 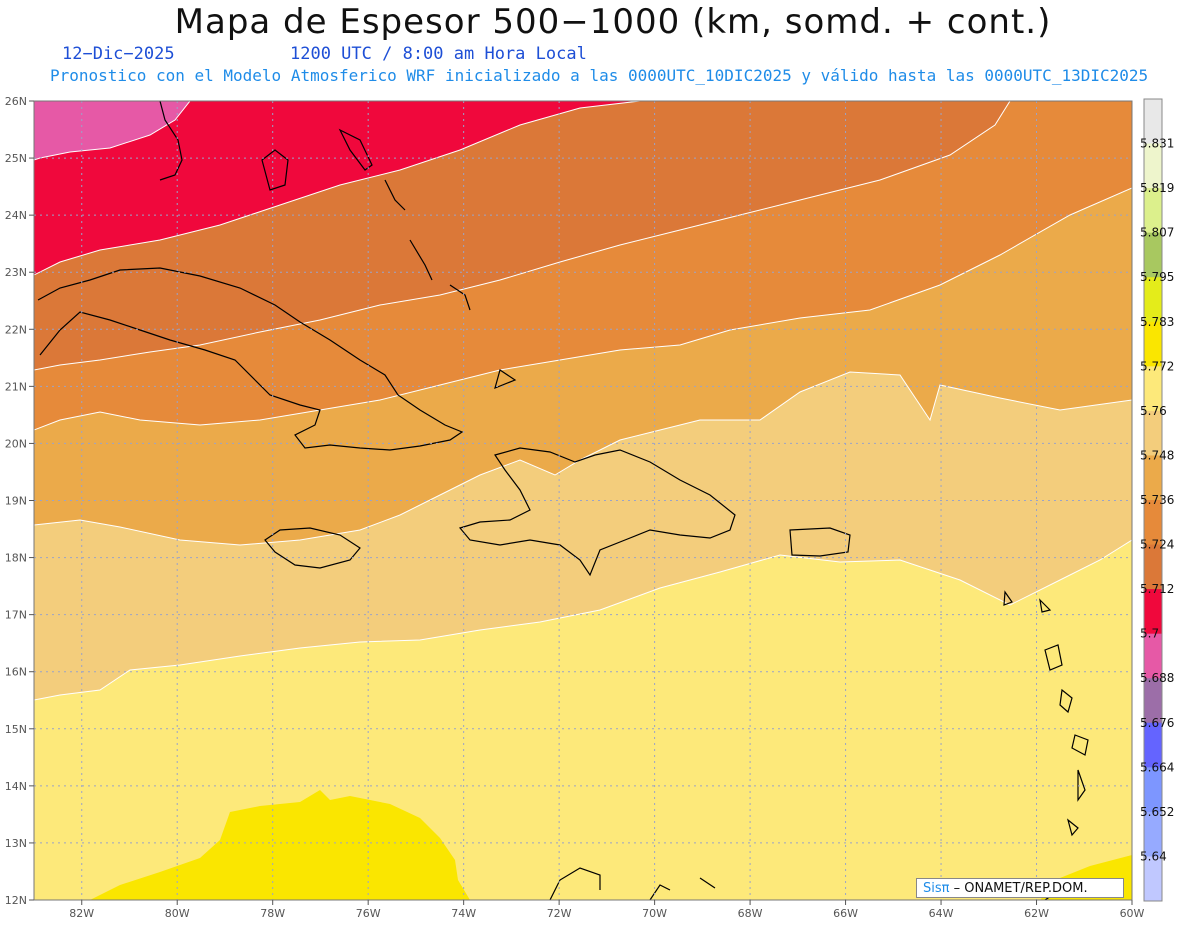 What do you see at coordinates (16, 329) in the screenshot?
I see `lat-tick-label: 22N` at bounding box center [16, 329].